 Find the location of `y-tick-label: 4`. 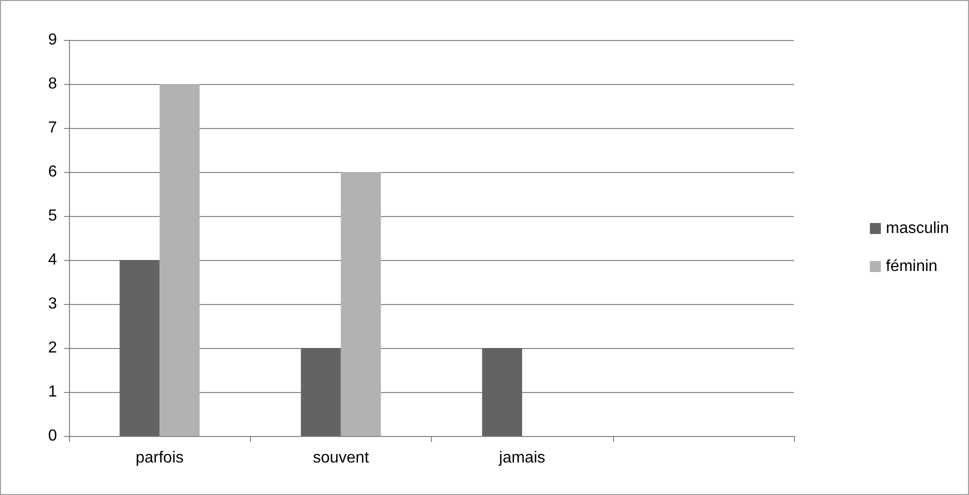

y-tick-label: 4 is located at coordinates (53, 260).